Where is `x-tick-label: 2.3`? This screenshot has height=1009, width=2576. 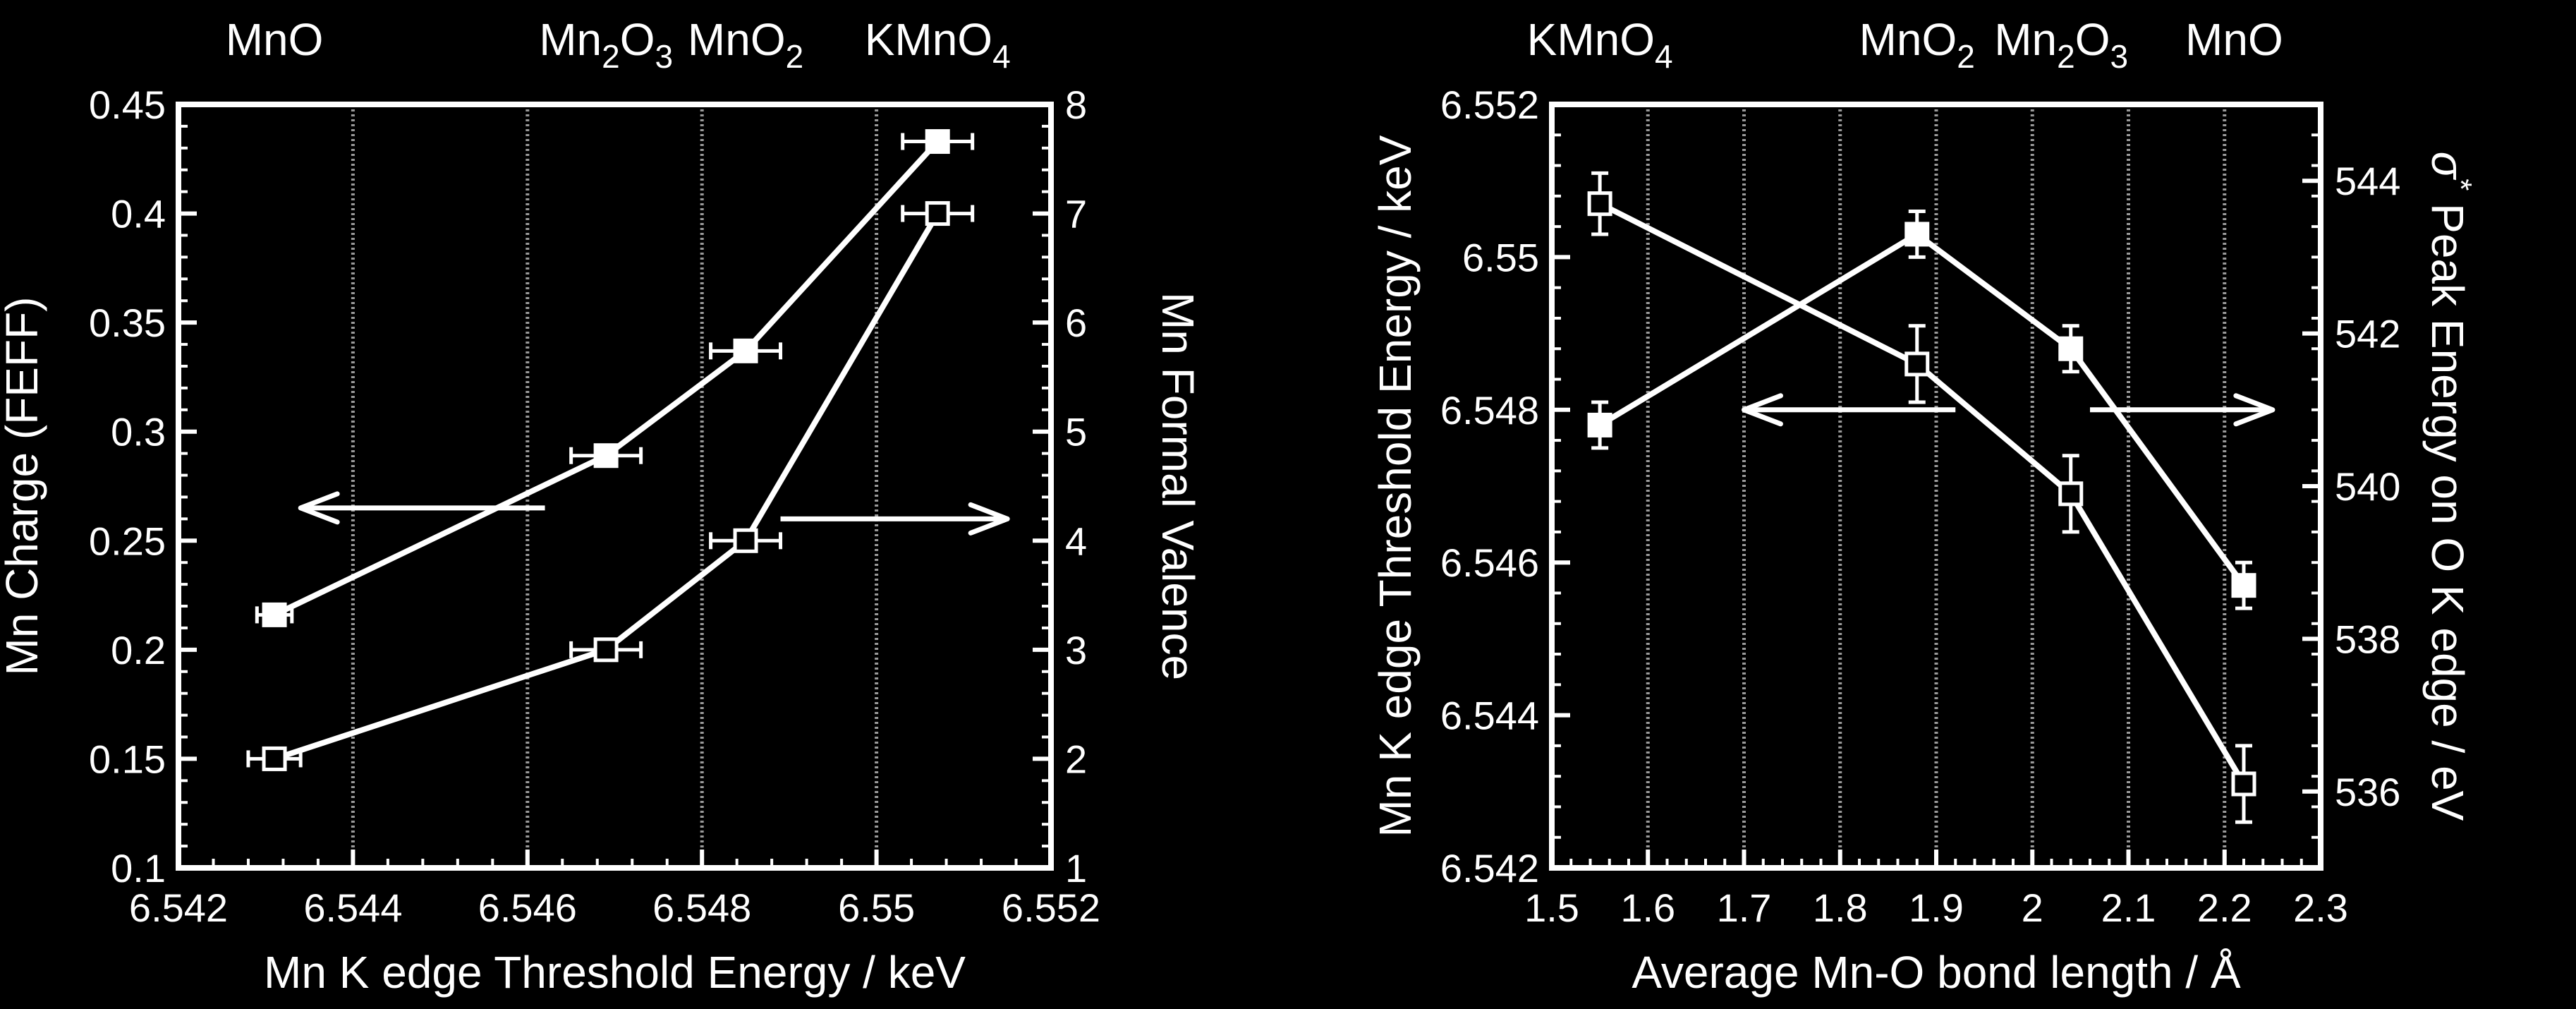 x-tick-label: 2.3 is located at coordinates (2320, 908).